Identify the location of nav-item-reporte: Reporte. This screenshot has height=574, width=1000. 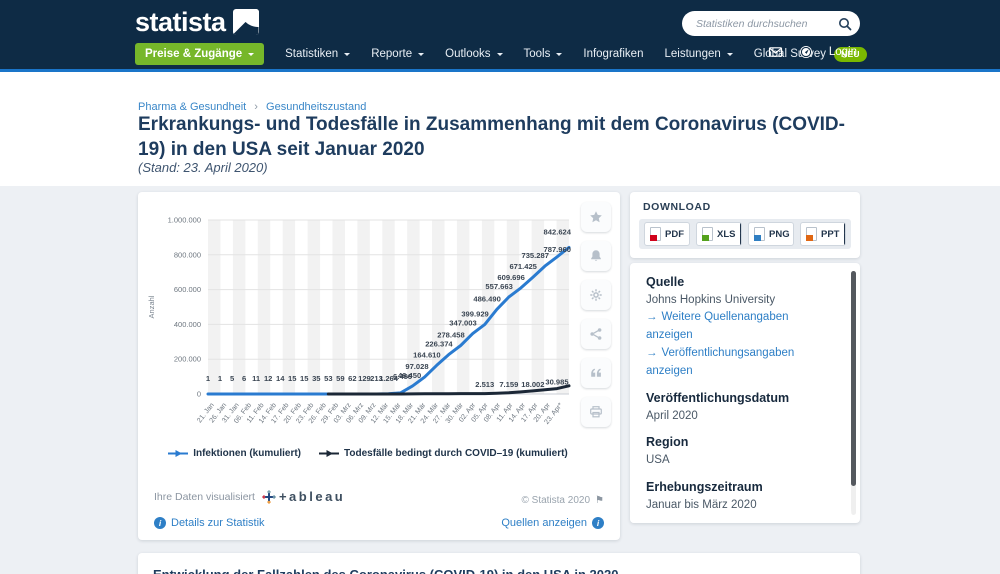
(398, 54).